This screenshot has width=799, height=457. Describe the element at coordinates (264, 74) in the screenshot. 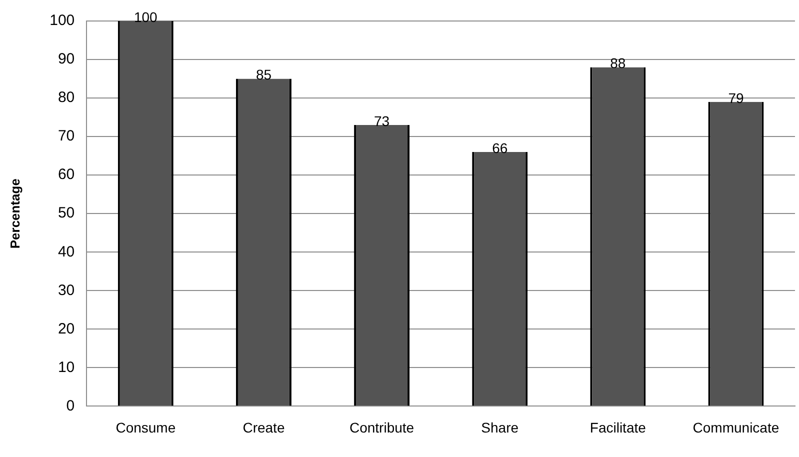

I see `data-label: 85` at that location.